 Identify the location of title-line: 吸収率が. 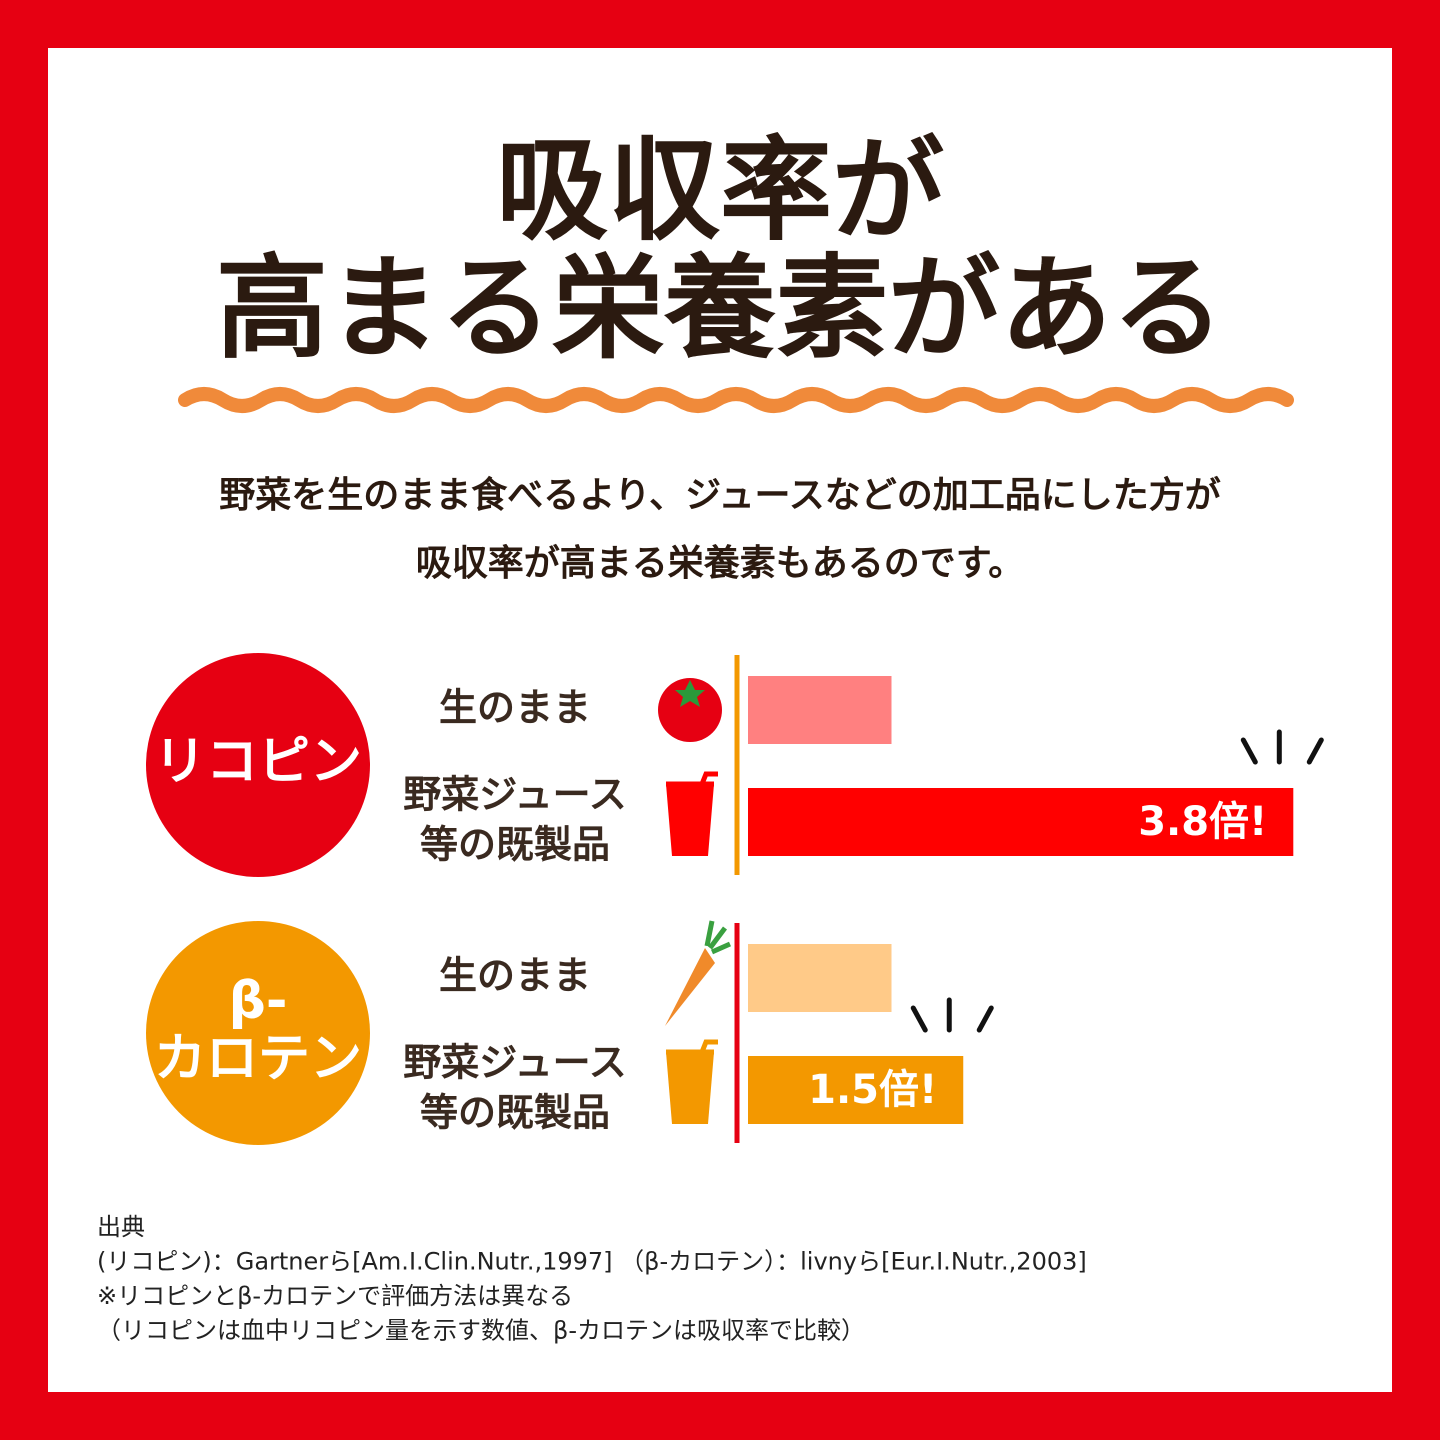
(720, 191).